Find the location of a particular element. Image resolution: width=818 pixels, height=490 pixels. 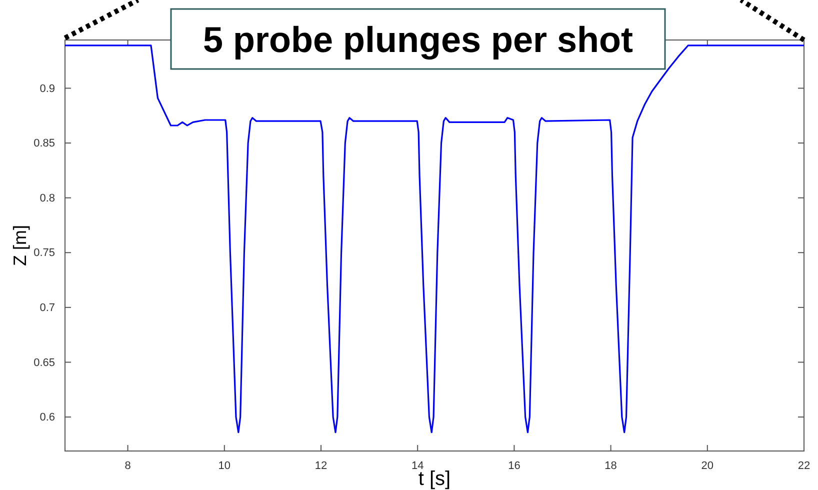

y-tick-label: 0.85 is located at coordinates (44, 144).